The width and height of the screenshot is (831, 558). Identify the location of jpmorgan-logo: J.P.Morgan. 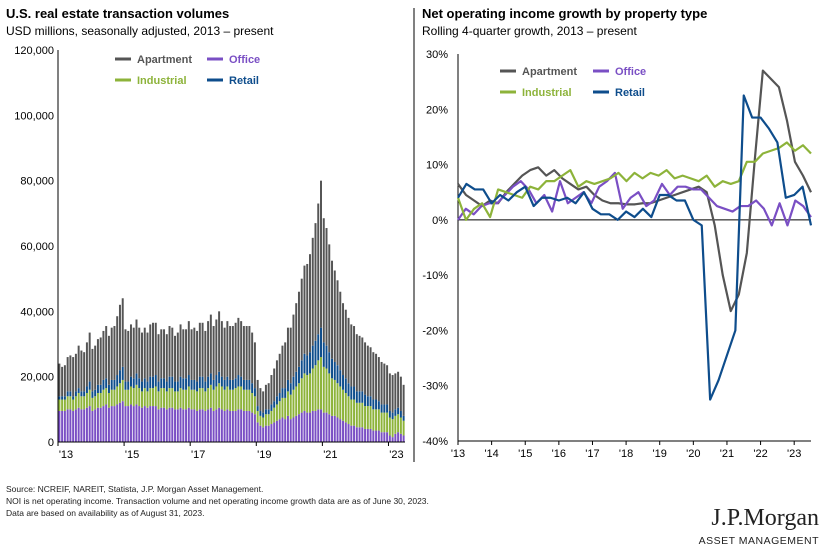
(765, 518).